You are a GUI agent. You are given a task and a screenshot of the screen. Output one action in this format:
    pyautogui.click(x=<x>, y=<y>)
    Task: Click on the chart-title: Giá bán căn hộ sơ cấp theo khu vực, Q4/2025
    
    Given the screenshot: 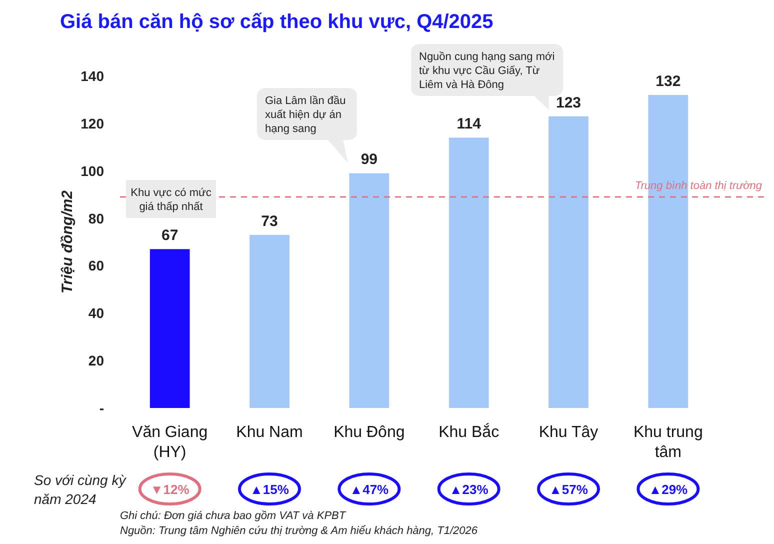 What is the action you would take?
    pyautogui.click(x=277, y=22)
    